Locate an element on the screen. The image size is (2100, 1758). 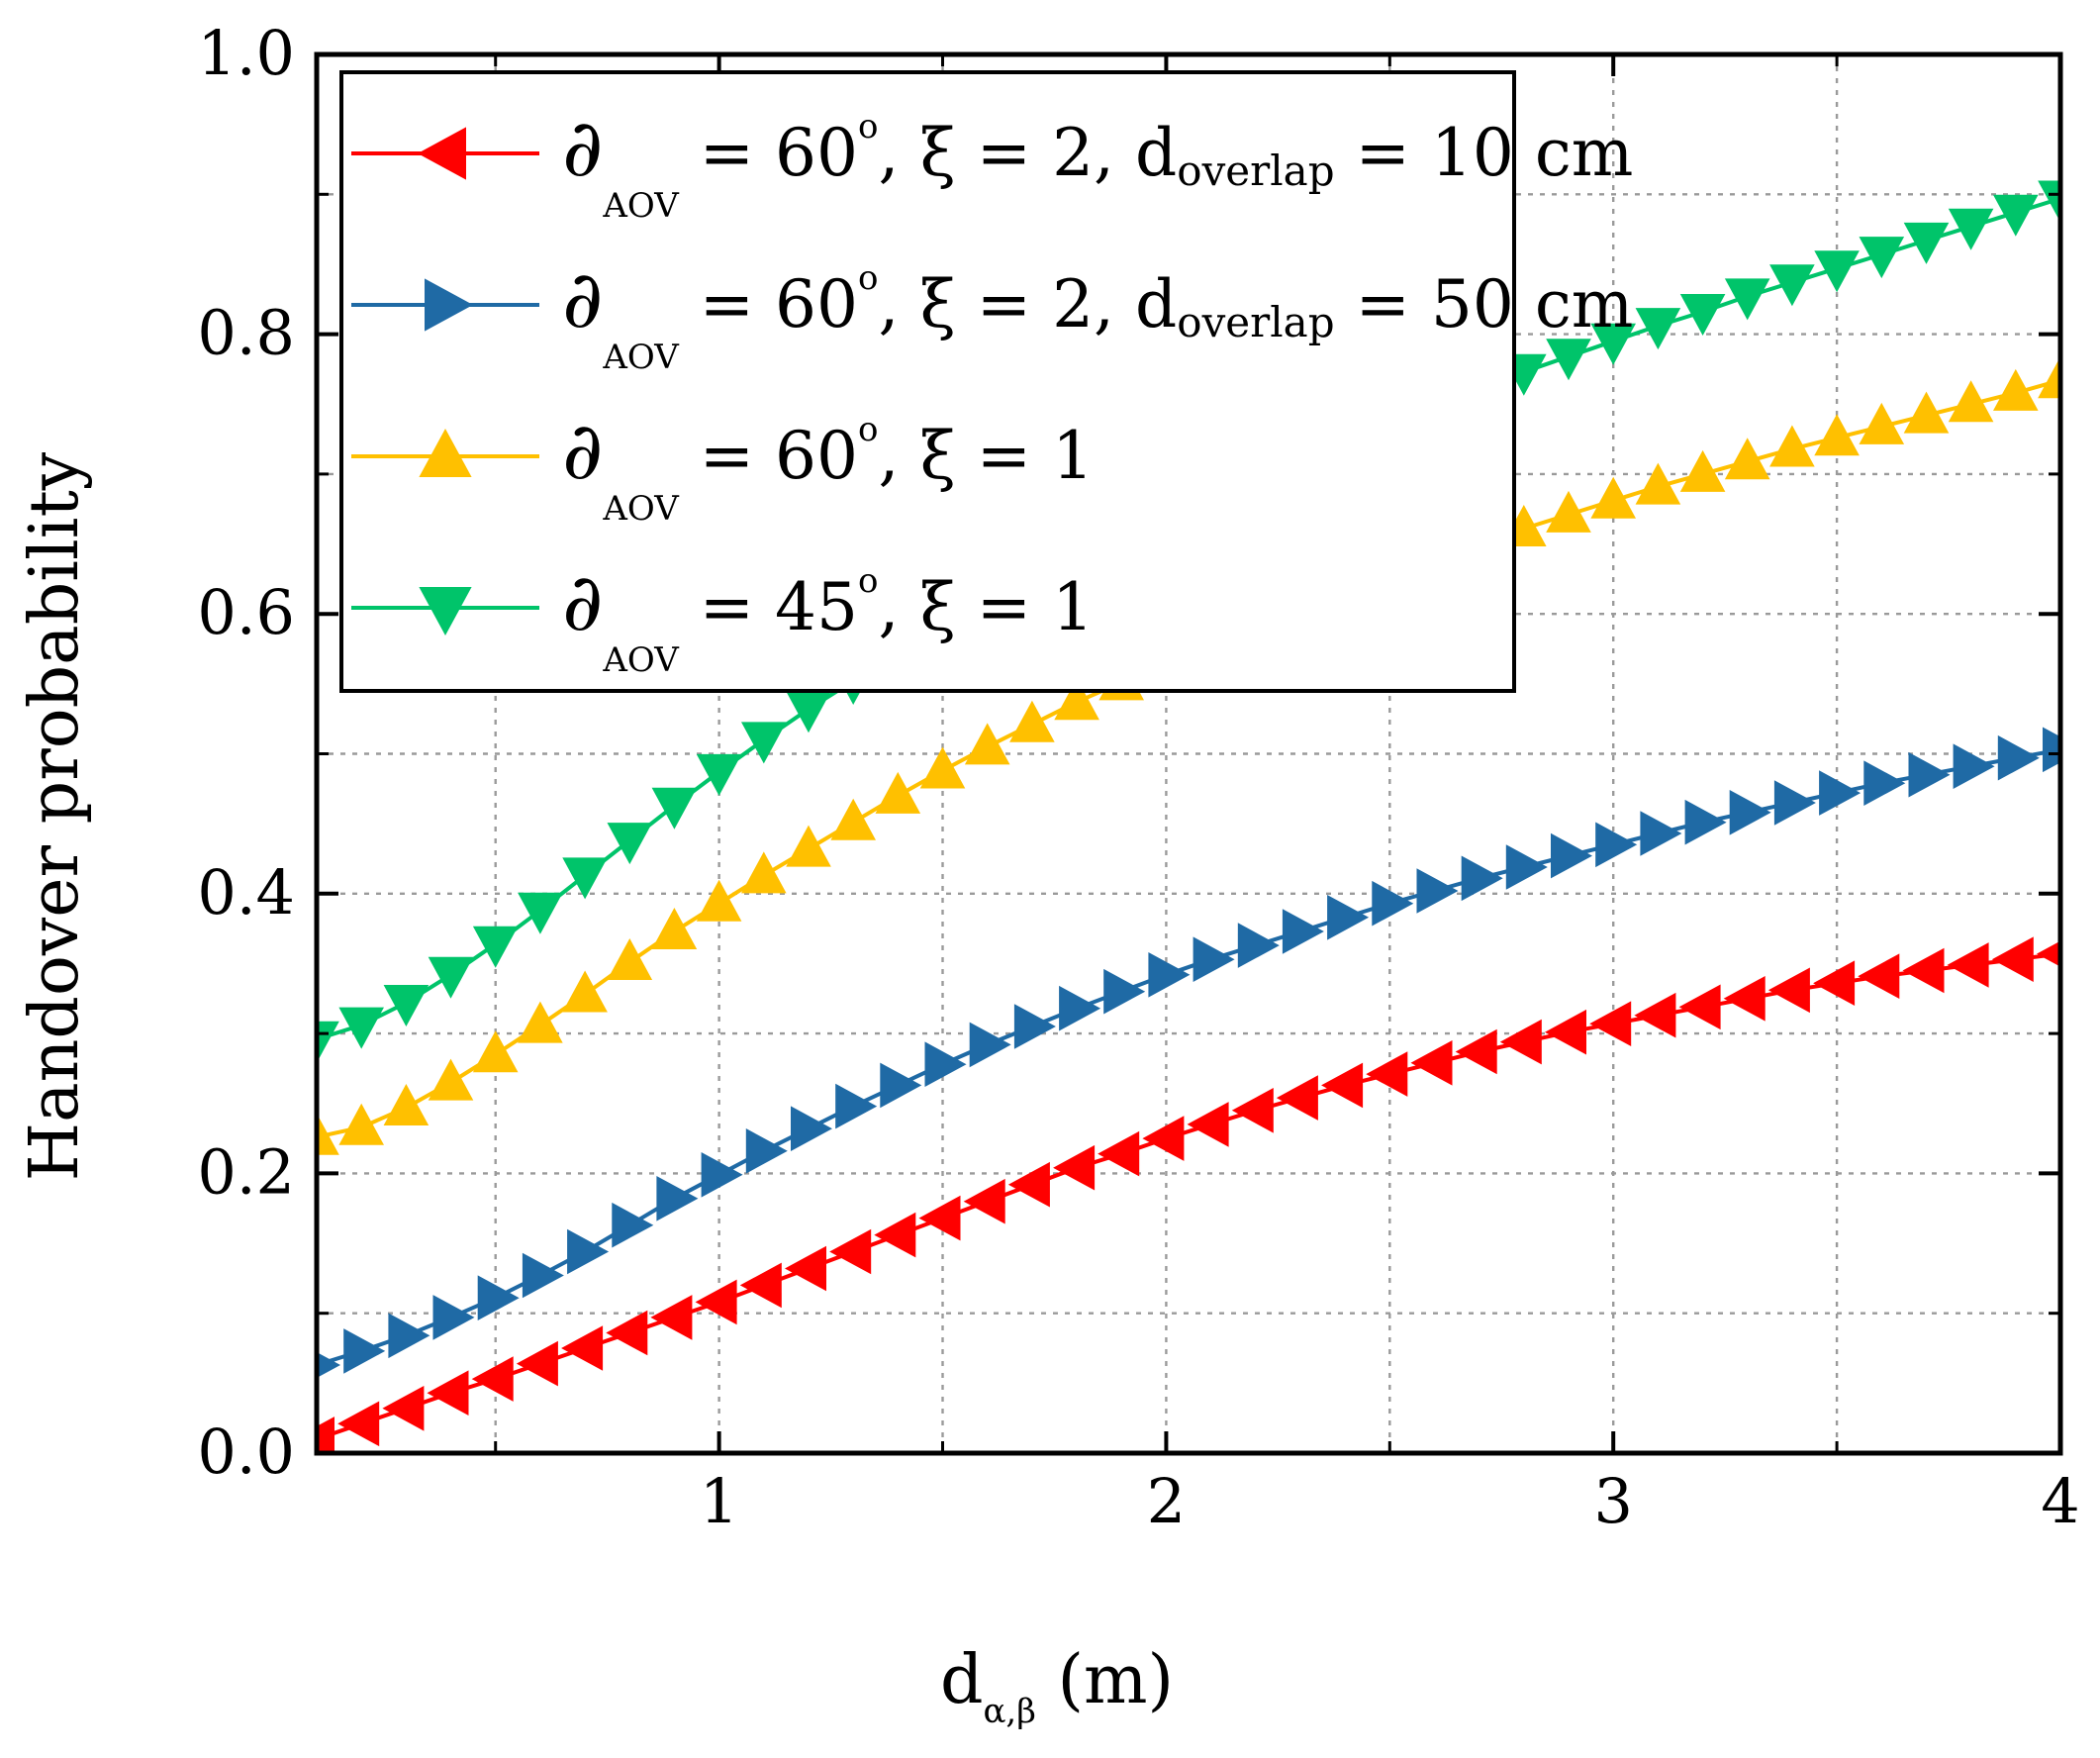
legend-text-a: = 60 is located at coordinates (768, 153).